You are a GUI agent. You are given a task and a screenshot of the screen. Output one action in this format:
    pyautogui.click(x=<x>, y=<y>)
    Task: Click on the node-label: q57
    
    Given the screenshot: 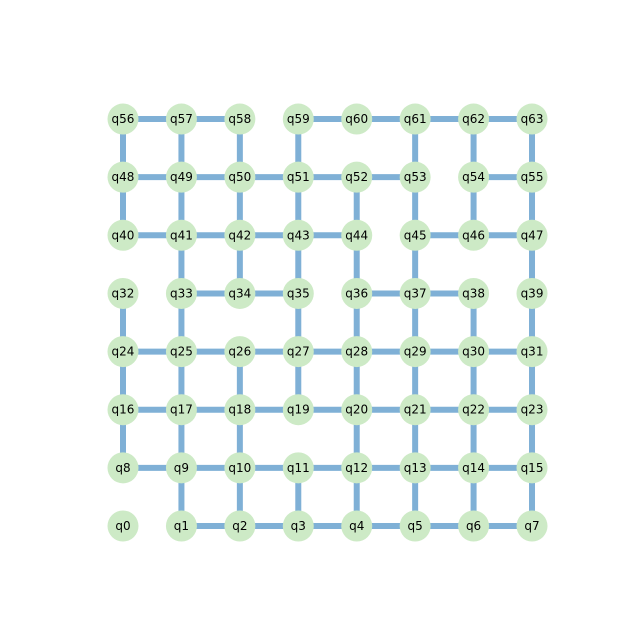 What is the action you would take?
    pyautogui.click(x=181, y=119)
    